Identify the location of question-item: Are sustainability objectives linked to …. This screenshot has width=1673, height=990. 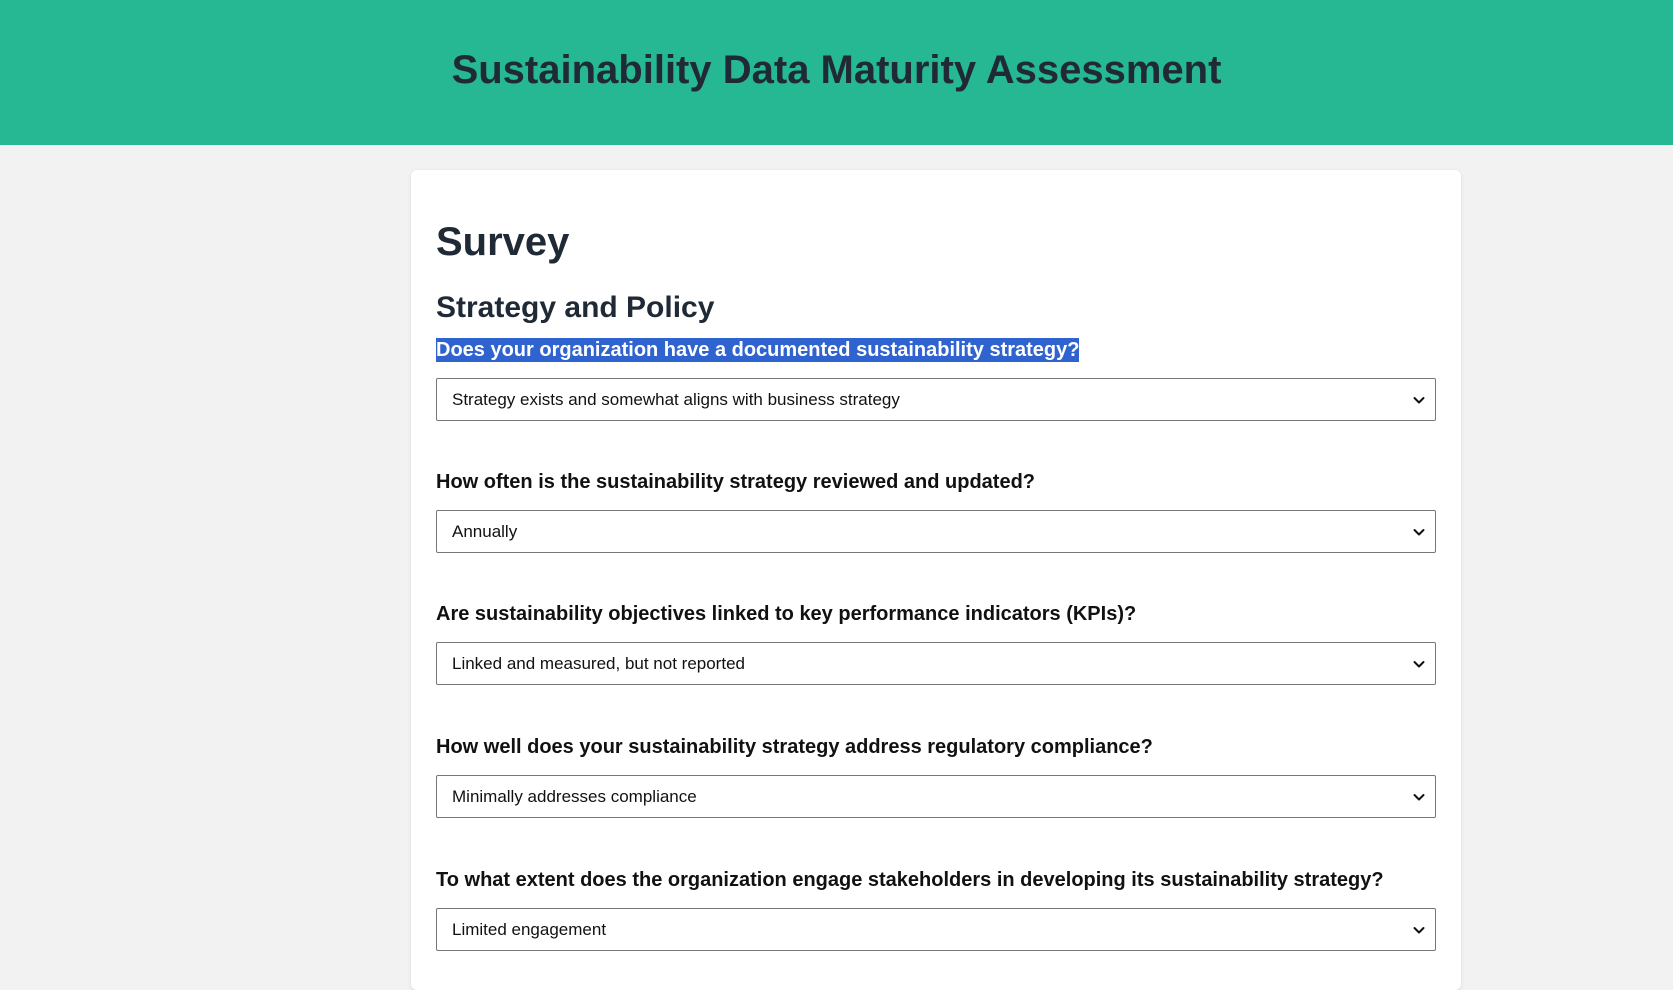
(936, 643).